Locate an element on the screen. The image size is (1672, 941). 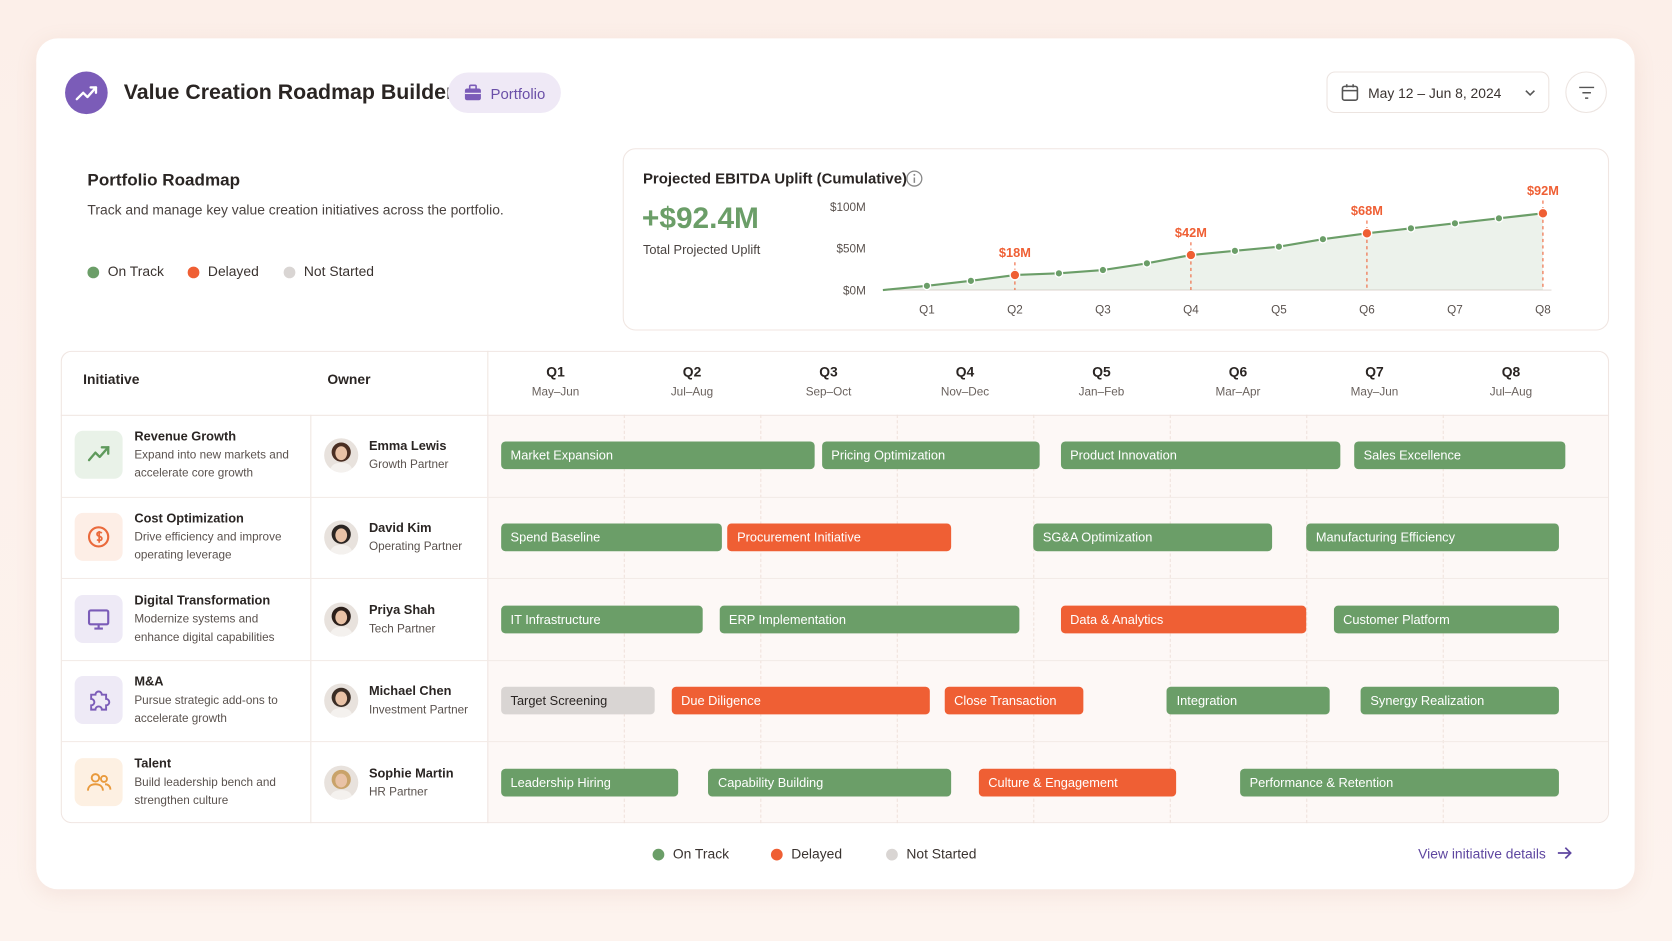
badge-icon is located at coordinates (472, 92).